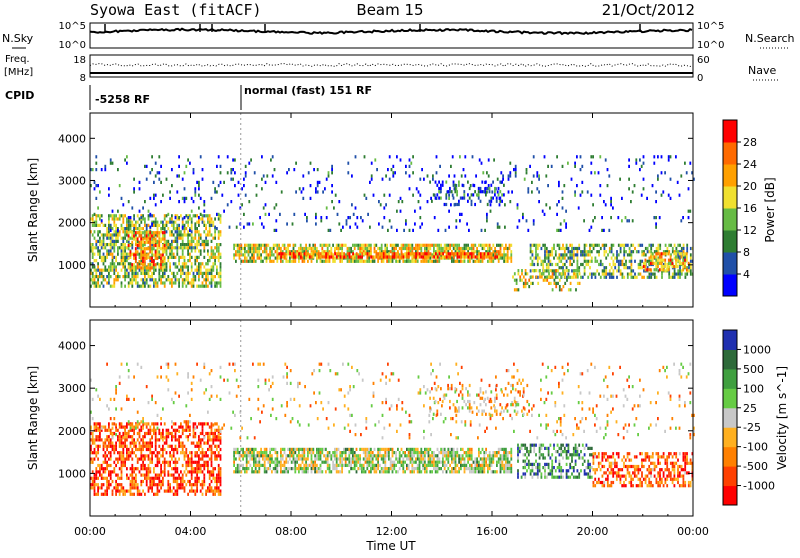 The height and width of the screenshot is (558, 800). Describe the element at coordinates (18, 72) in the screenshot. I see `freq-label-line2: [MHz]` at that location.